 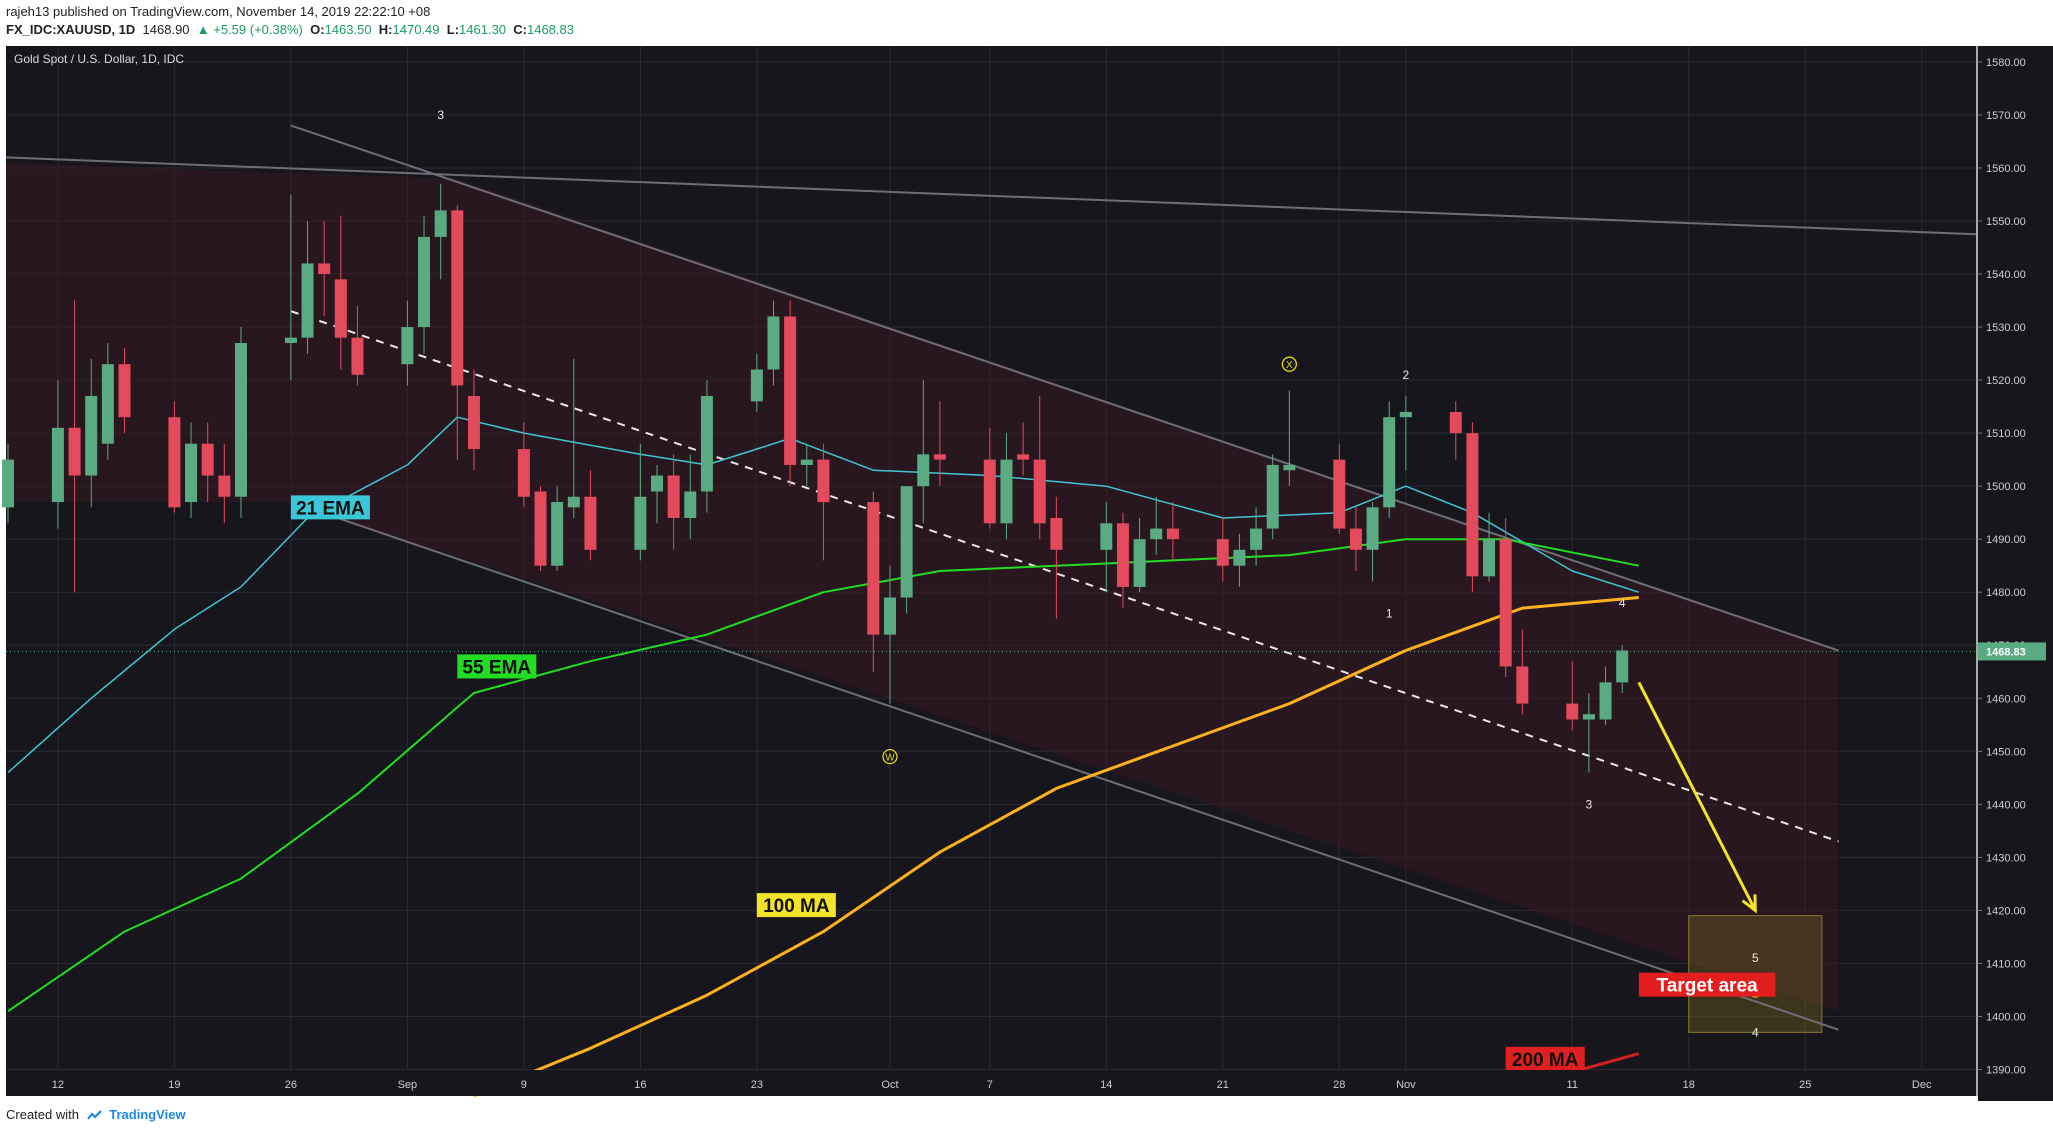 I want to click on price-change: ▲ +5.59 (+0.38%), so click(x=249, y=29).